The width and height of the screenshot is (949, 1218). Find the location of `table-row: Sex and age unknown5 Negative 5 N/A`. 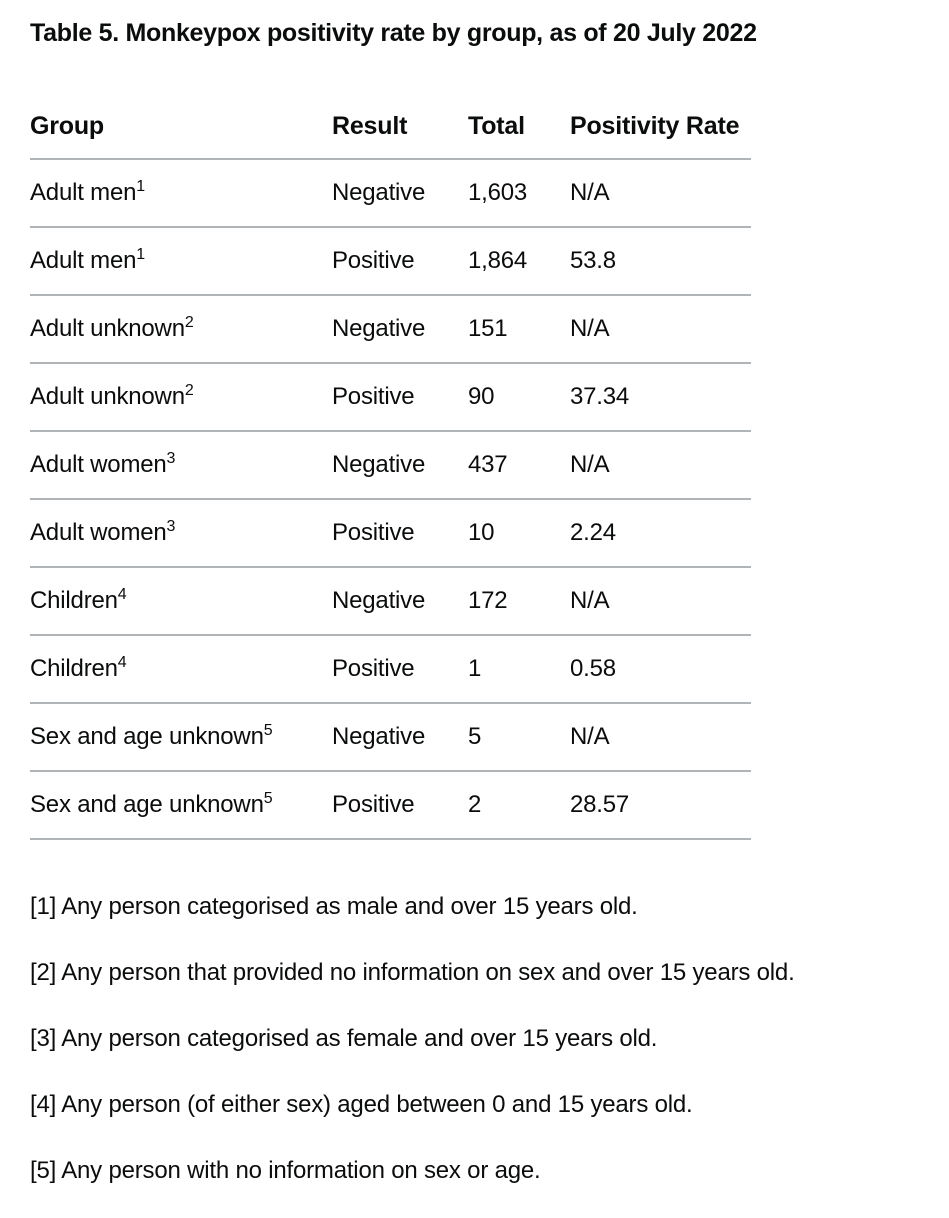

table-row: Sex and age unknown5 Negative 5 N/A is located at coordinates (390, 737).